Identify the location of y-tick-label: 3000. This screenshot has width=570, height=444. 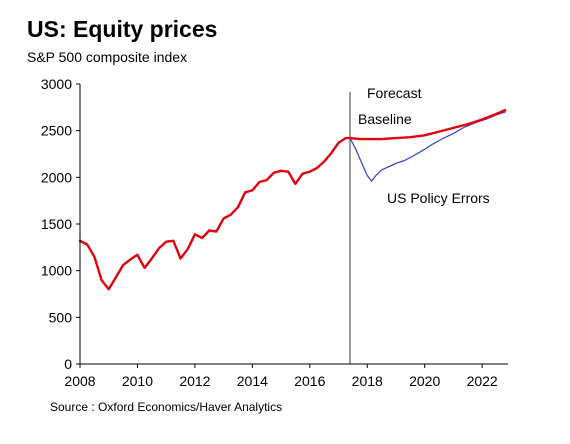
(56, 84).